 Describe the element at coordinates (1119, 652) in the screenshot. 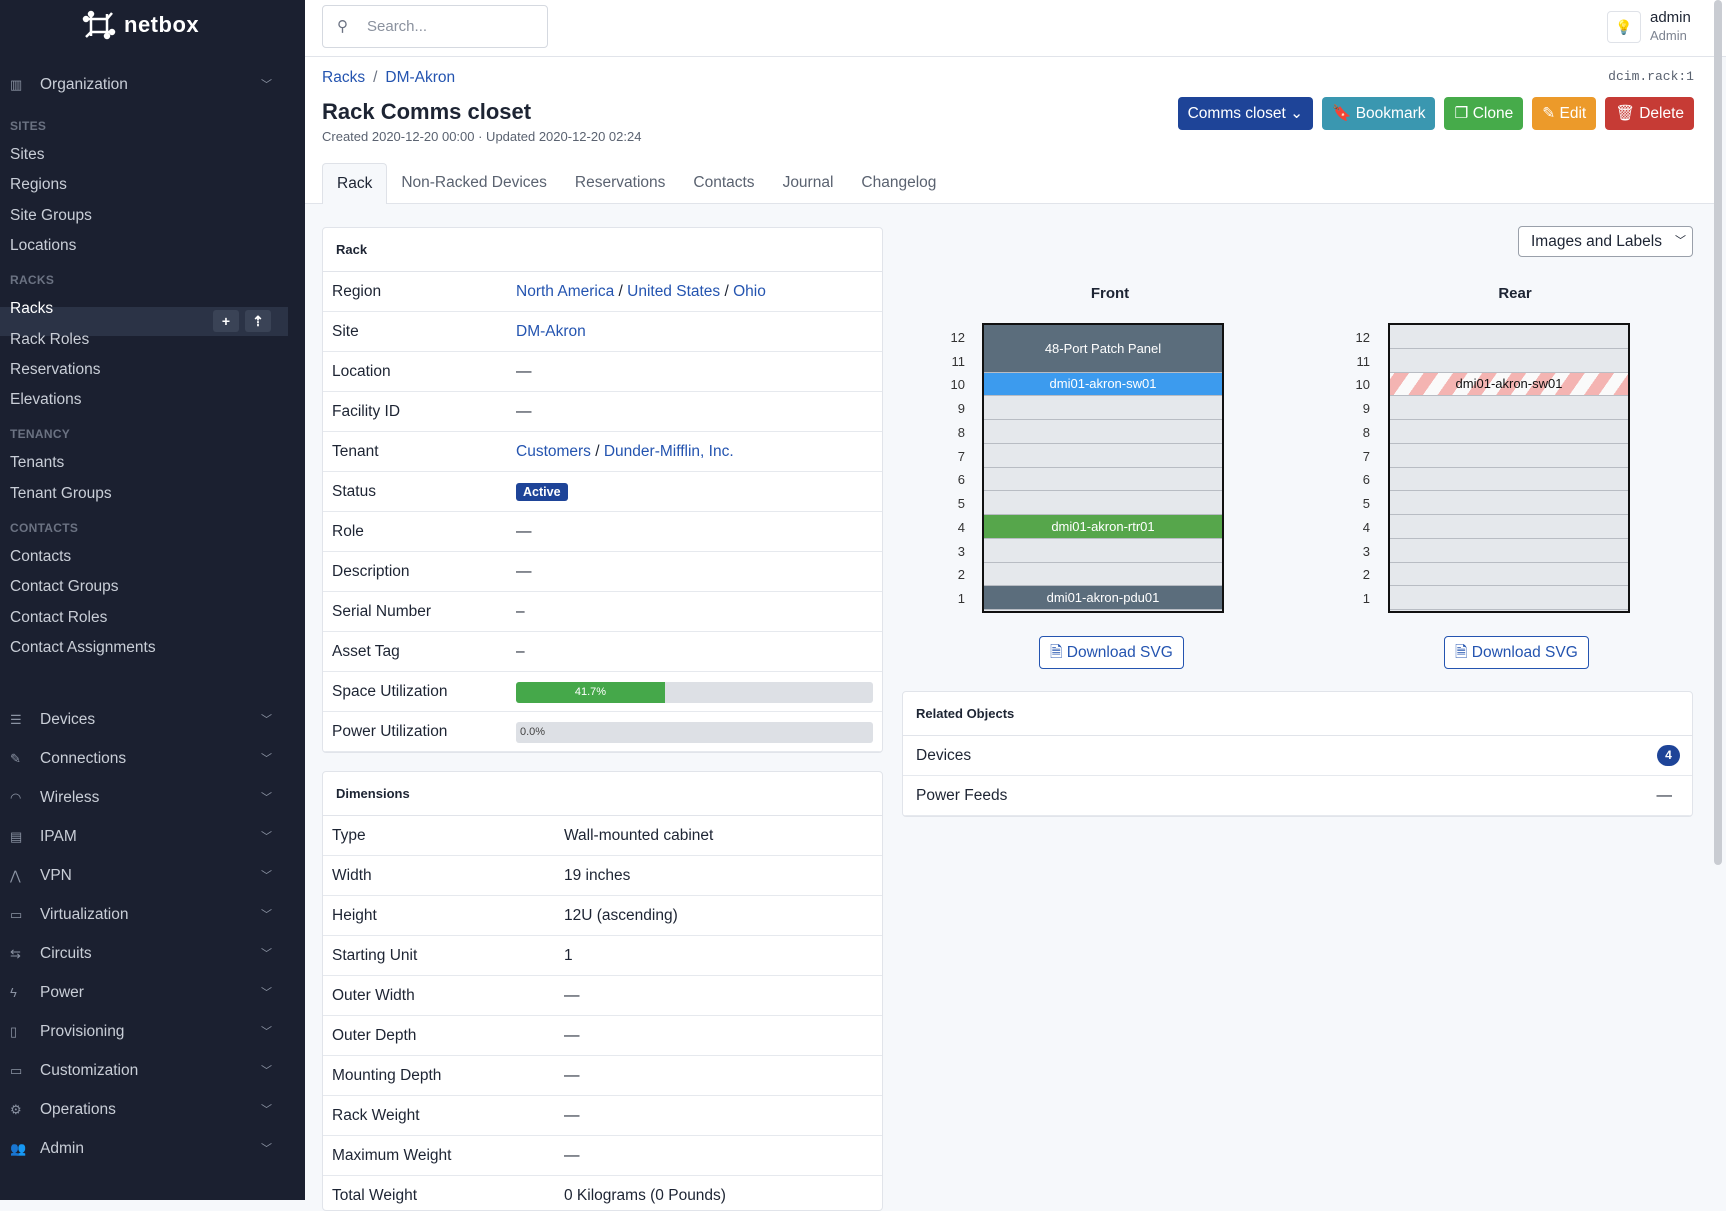

I see `button-label: Download SVG` at that location.